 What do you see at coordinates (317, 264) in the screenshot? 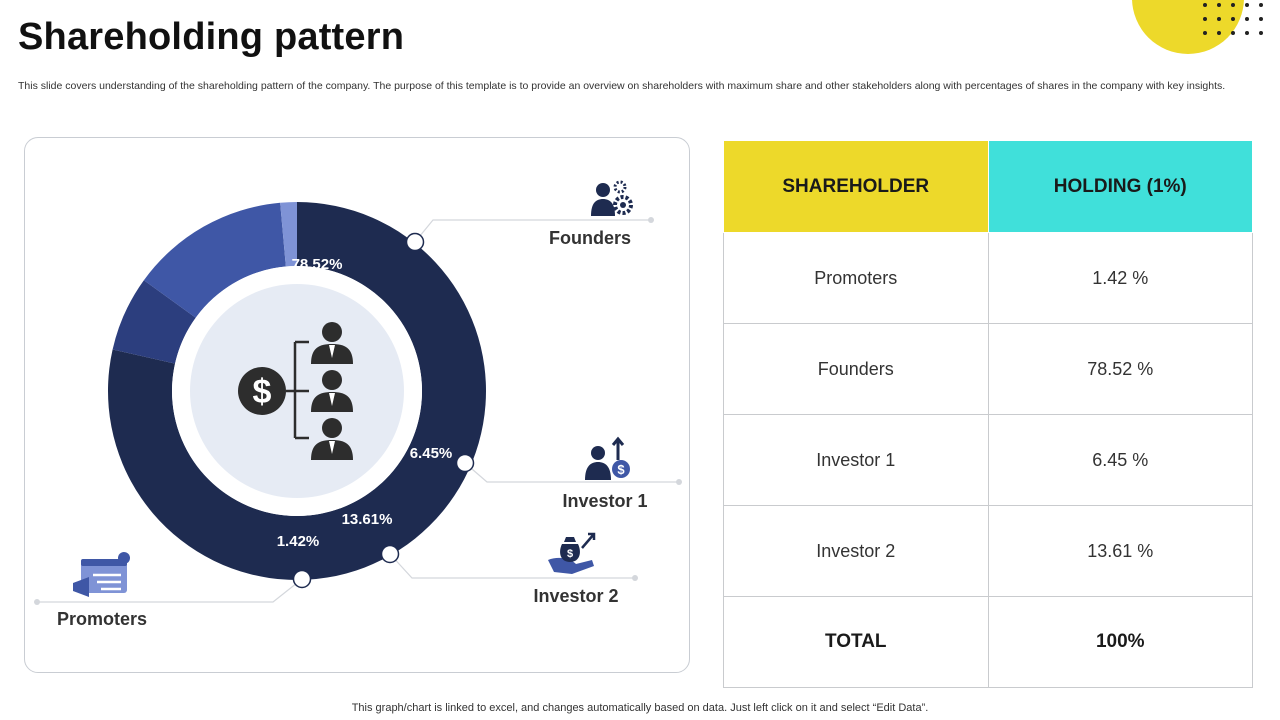
I see `data-label-founders: 78.52%` at bounding box center [317, 264].